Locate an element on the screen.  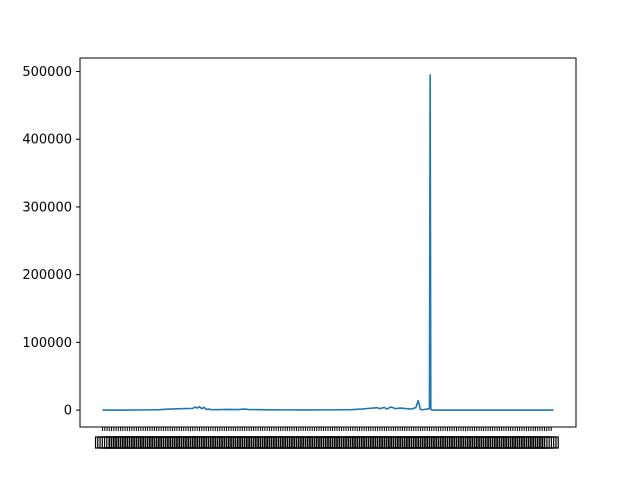
y-axis: 0 100000 200000 300000 400000 500000 is located at coordinates (51, 242).